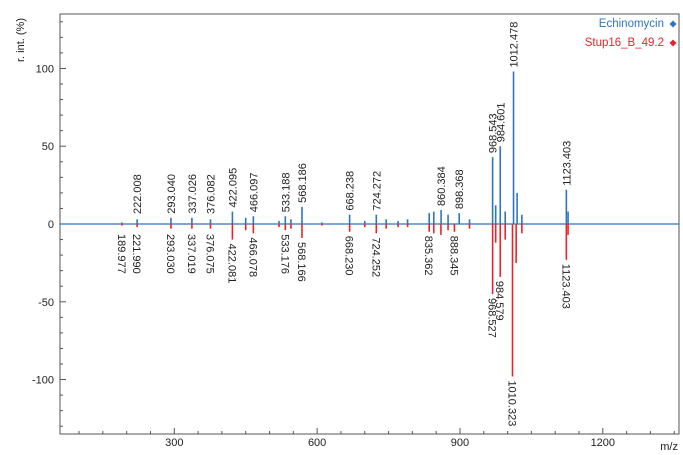 The width and height of the screenshot is (683, 455). What do you see at coordinates (231, 264) in the screenshot?
I see `peak-label: 422.081` at bounding box center [231, 264].